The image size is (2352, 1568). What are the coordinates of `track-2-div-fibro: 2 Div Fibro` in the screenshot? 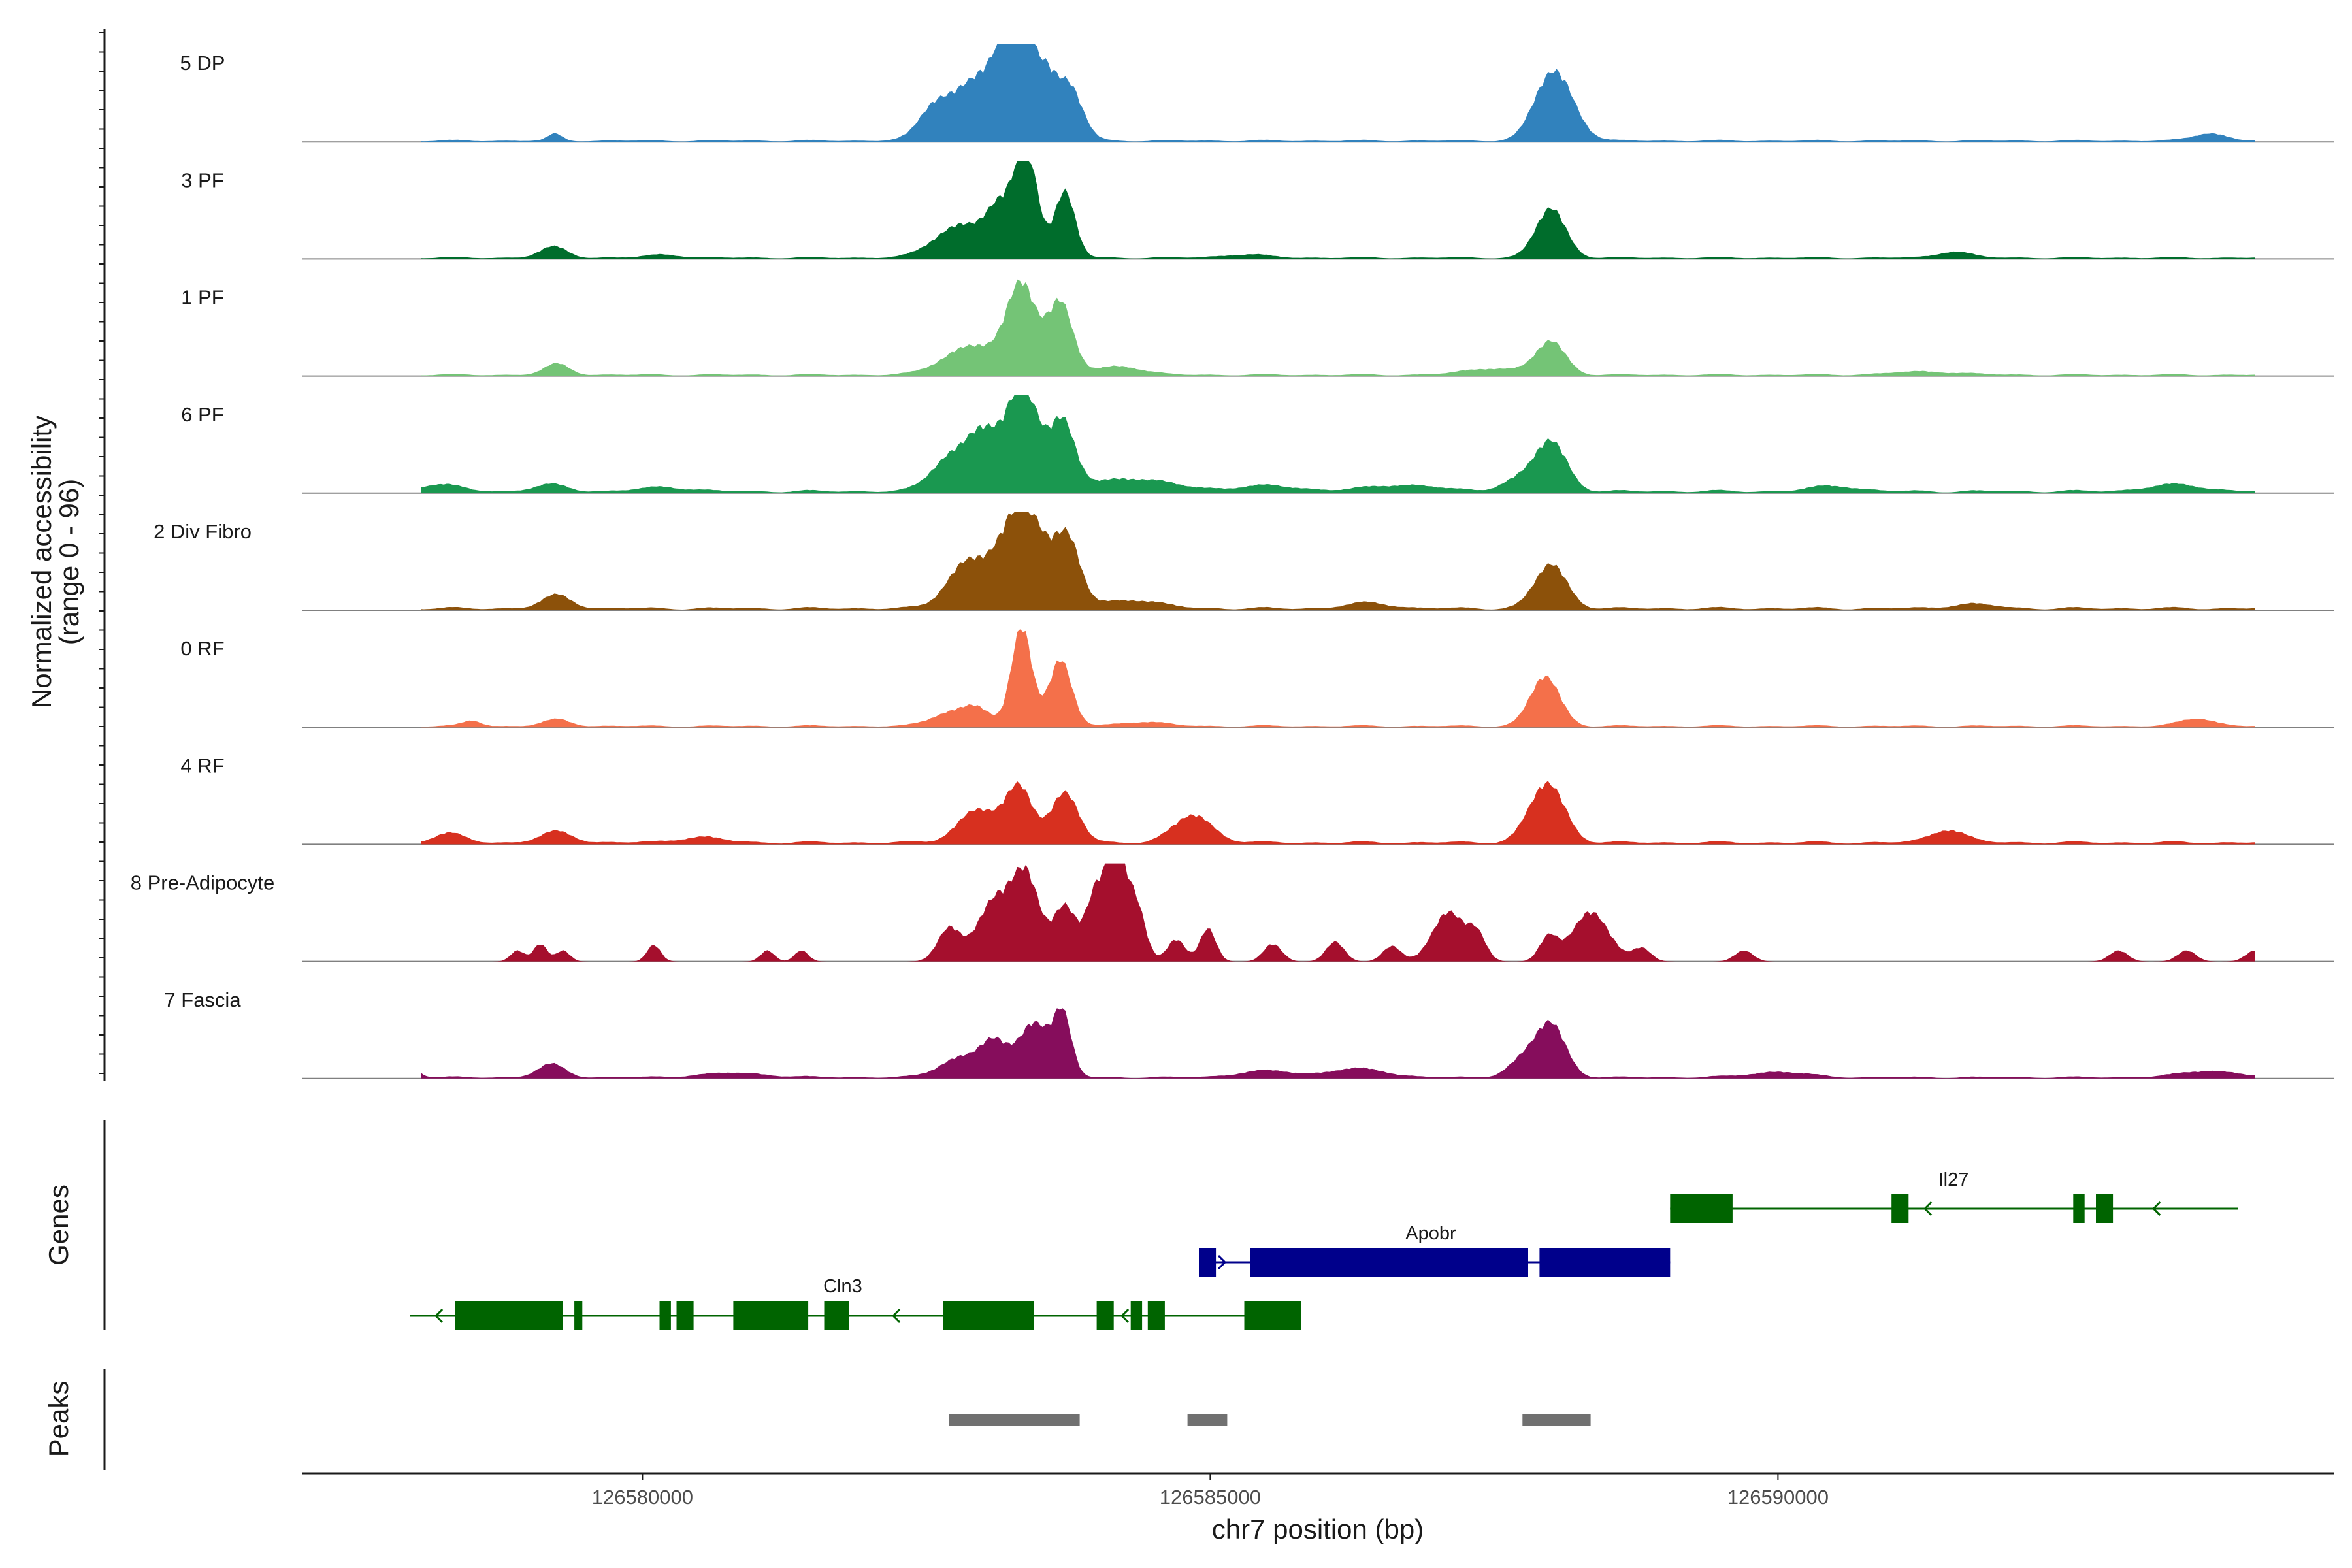 It's located at (1244, 561).